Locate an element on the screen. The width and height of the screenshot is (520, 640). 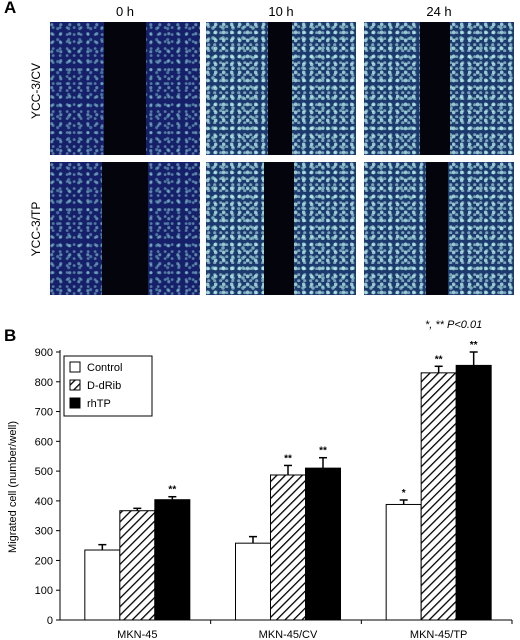
micrograph-cv-0h is located at coordinates (125, 88).